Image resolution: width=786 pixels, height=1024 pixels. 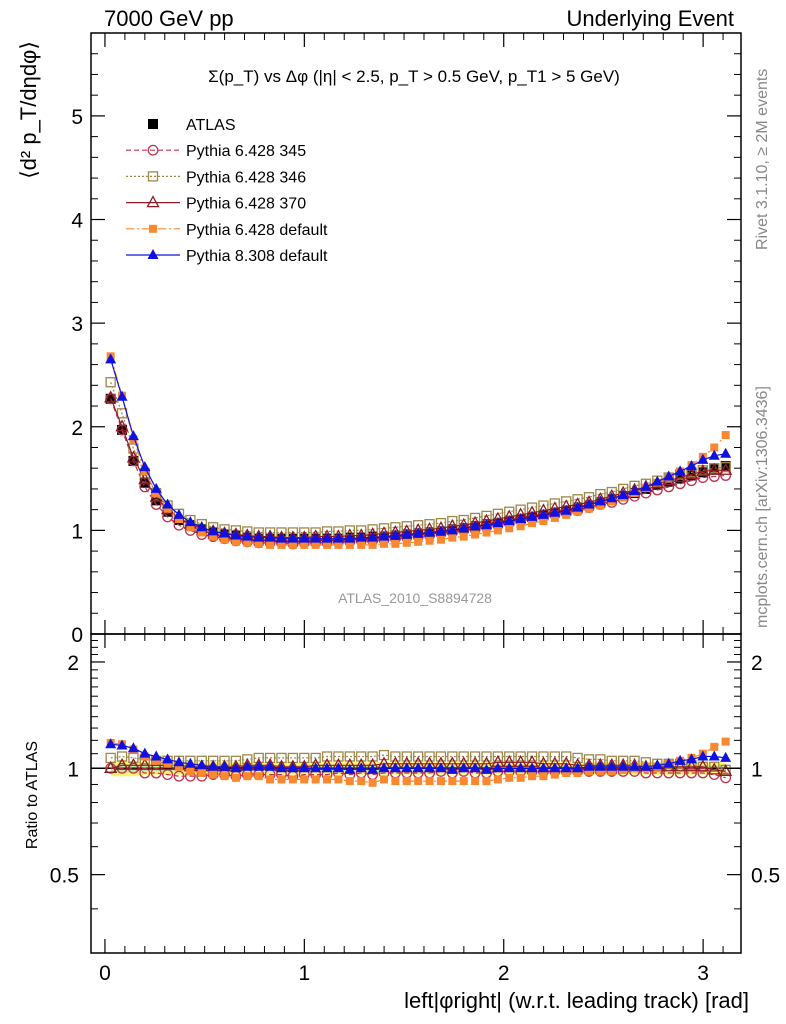 I want to click on ratio-y-tick-label: 0.5, so click(x=64, y=876).